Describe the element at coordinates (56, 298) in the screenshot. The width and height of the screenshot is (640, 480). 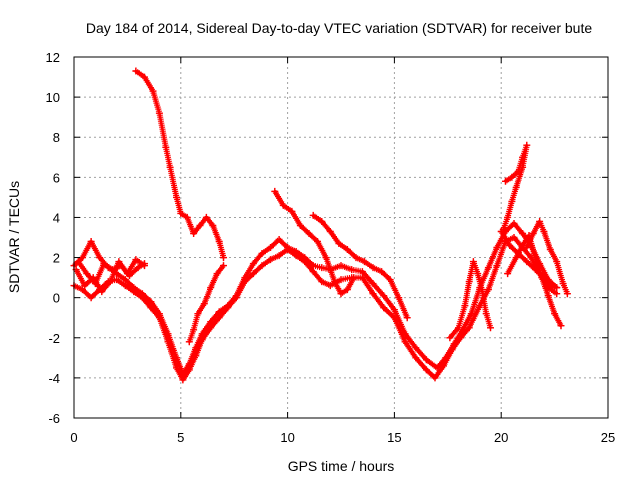
I see `y-tick-label: 0` at that location.